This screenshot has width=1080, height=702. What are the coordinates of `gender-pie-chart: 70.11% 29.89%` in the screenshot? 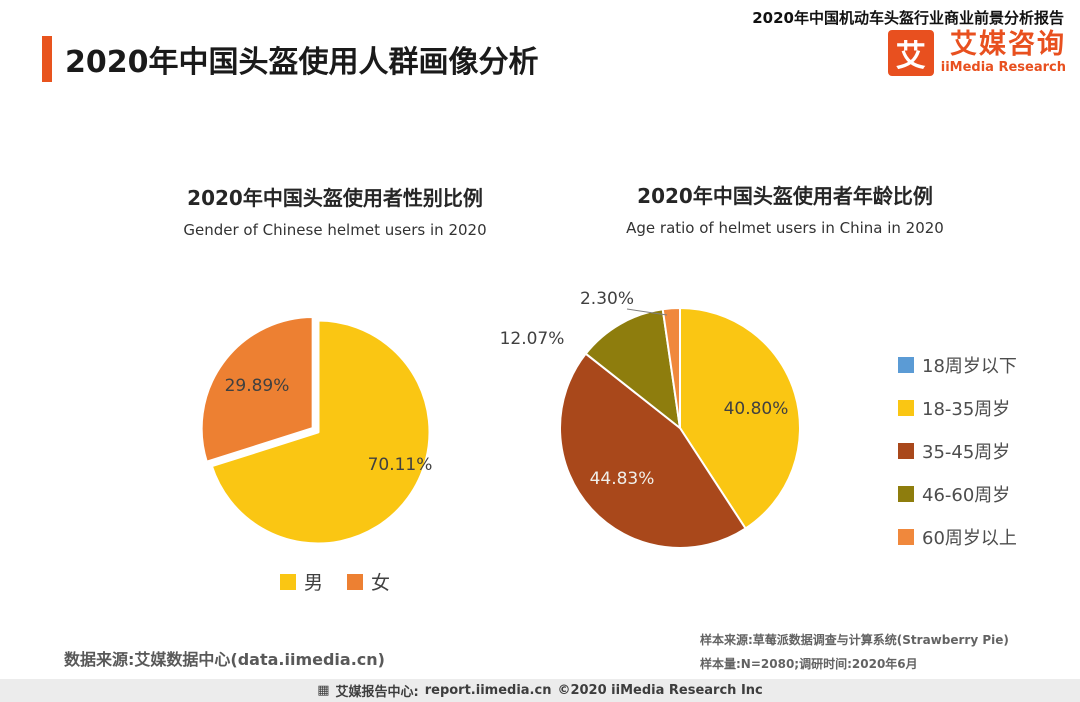 It's located at (316, 430).